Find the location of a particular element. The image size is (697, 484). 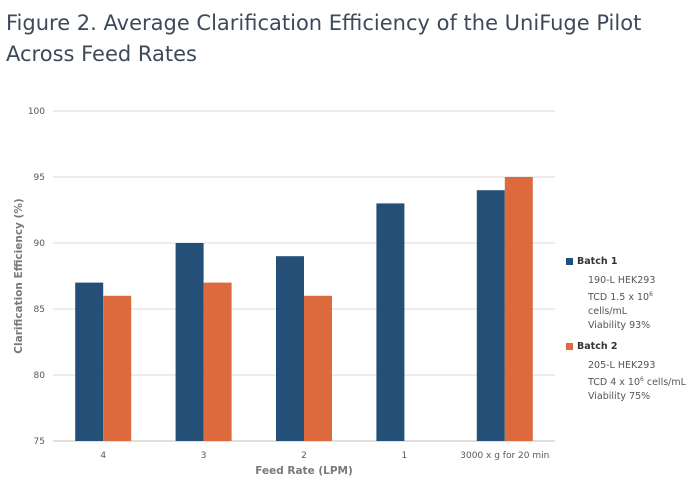

x-tick-label: 2 is located at coordinates (304, 456).